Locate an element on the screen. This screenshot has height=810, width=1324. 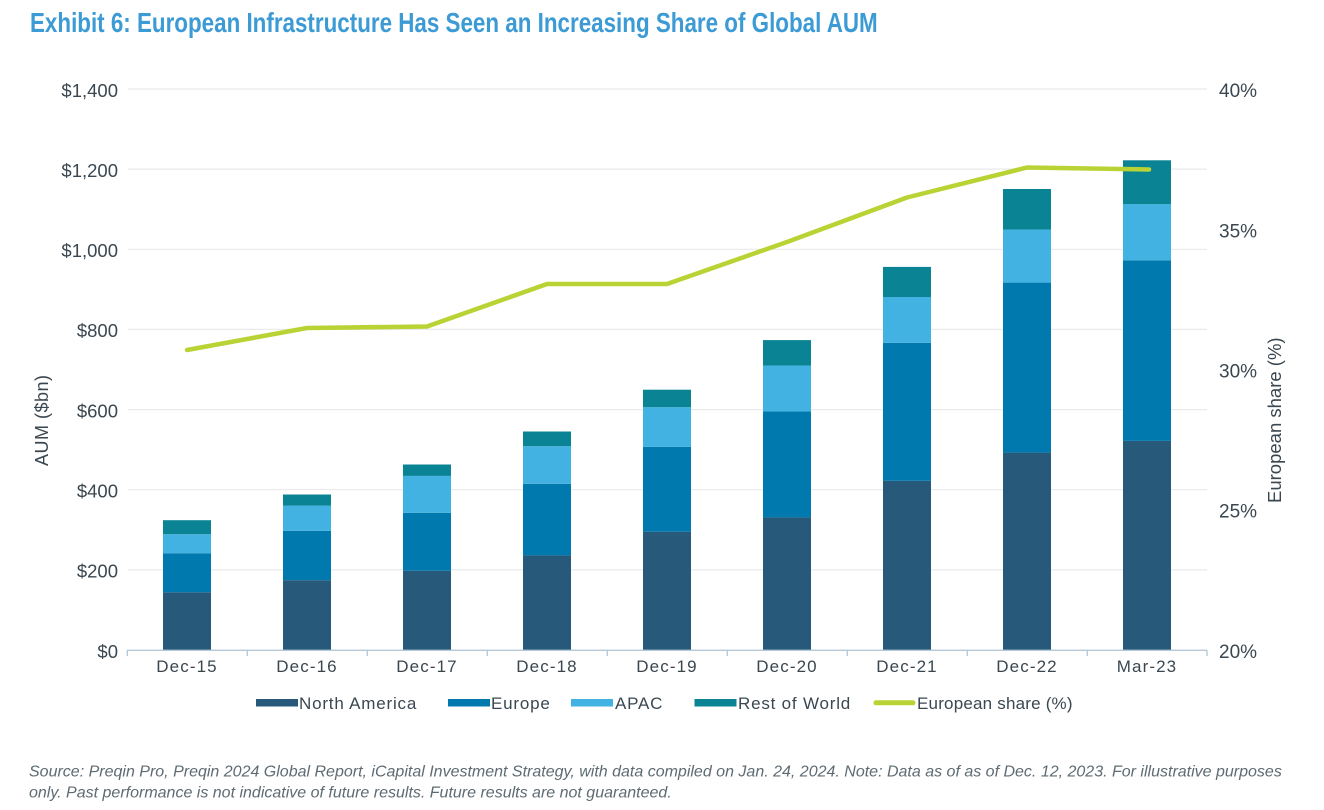
svg-text: APAC is located at coordinates (639, 703).